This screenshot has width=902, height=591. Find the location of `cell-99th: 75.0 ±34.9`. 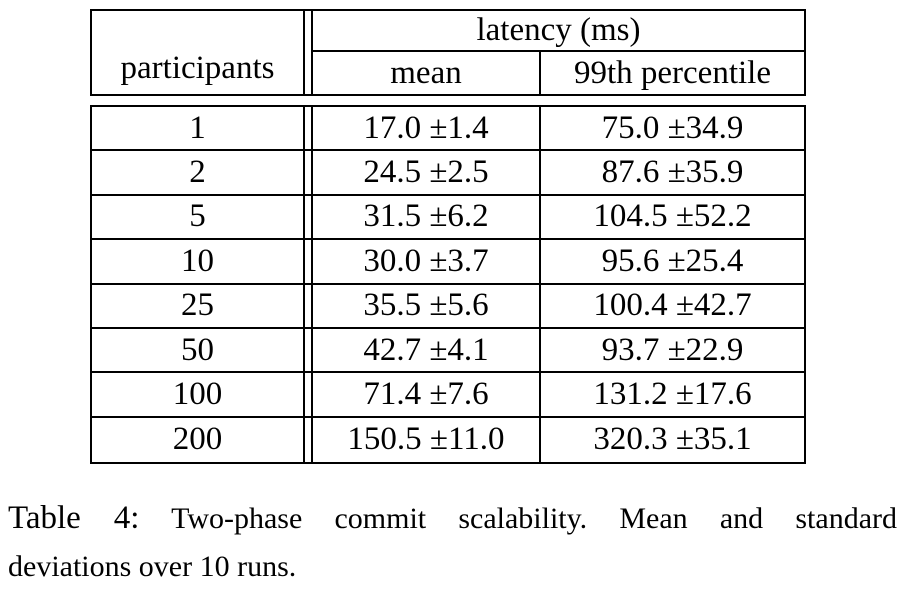

cell-99th: 75.0 ±34.9 is located at coordinates (672, 129).